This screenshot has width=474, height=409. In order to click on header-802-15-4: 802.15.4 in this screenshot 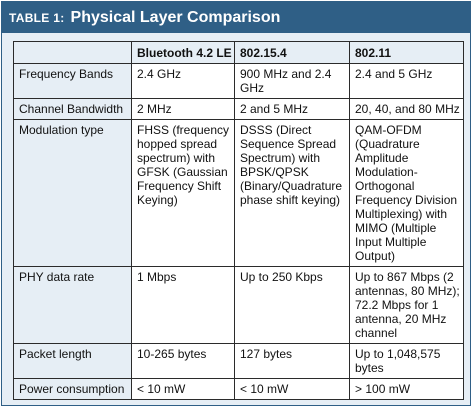, I will do `click(292, 52)`.